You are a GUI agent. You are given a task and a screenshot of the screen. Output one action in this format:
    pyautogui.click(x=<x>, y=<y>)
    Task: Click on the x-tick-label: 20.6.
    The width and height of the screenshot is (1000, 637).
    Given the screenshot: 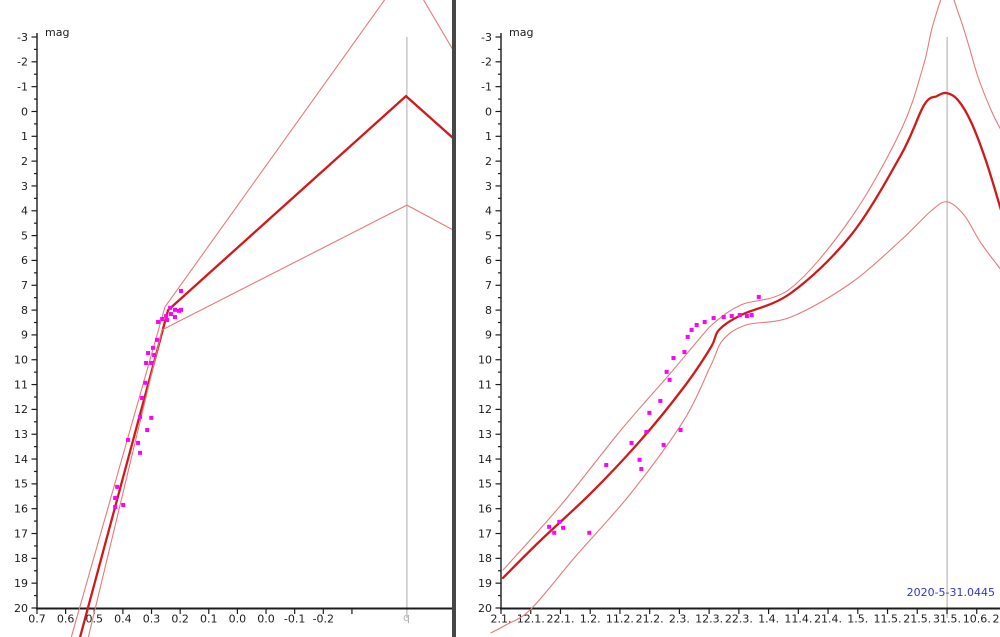 What is the action you would take?
    pyautogui.click(x=996, y=619)
    